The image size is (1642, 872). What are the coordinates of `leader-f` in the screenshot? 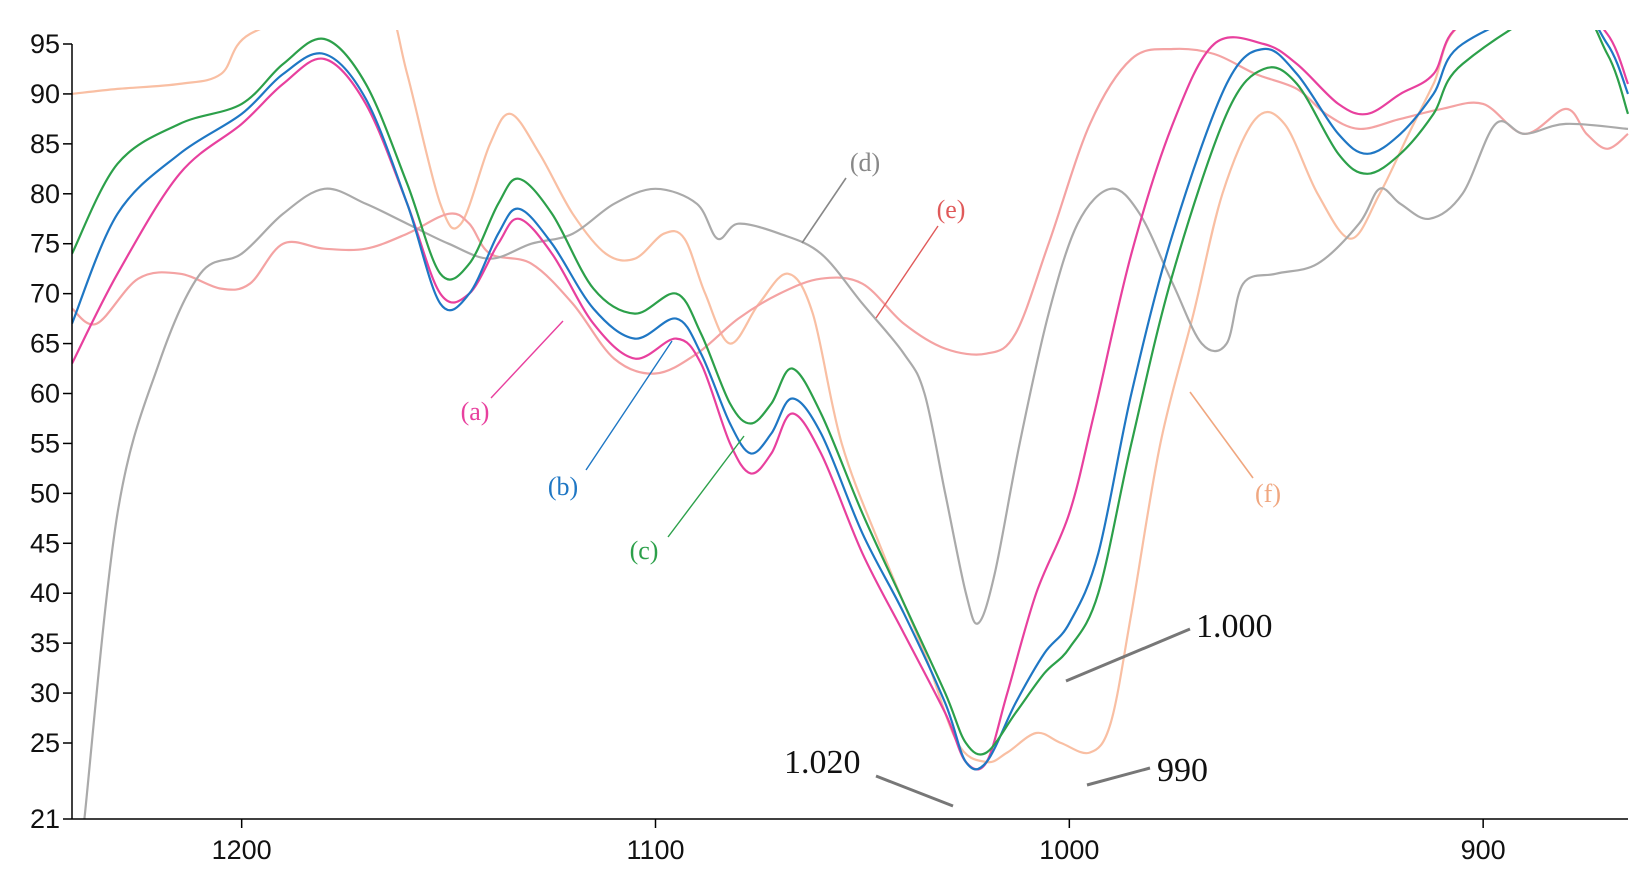 It's located at (1221, 435).